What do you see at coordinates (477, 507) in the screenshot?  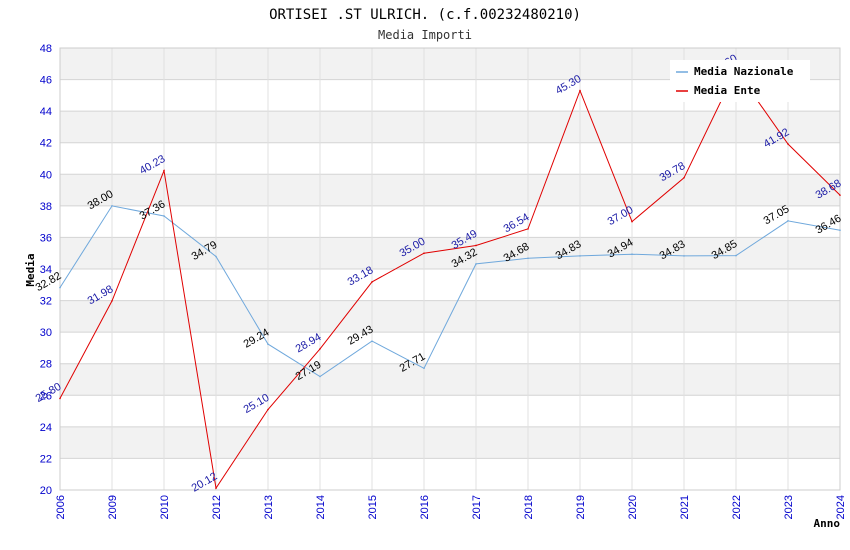 I see `x-tick-label: 2017` at bounding box center [477, 507].